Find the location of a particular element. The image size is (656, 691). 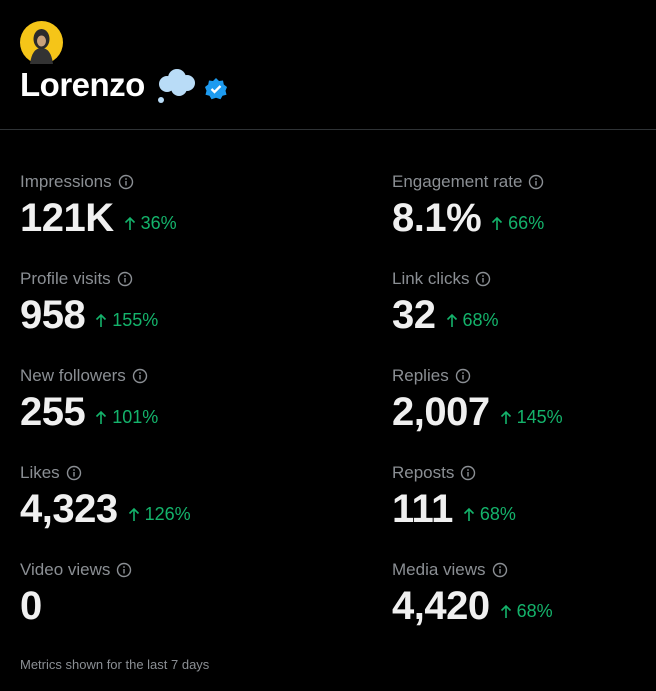

cloud-emoji is located at coordinates (176, 86).